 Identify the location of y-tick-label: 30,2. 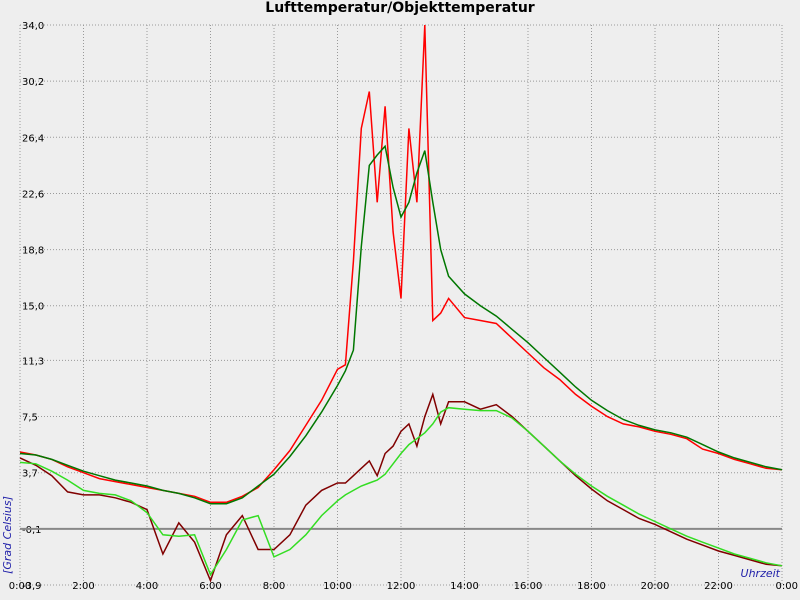
(33, 82).